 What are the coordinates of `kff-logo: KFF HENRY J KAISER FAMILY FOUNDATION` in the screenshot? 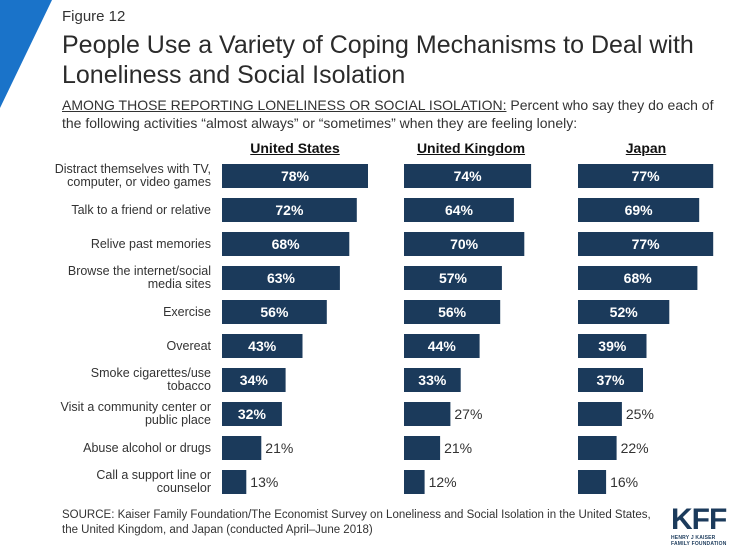 It's located at (699, 525).